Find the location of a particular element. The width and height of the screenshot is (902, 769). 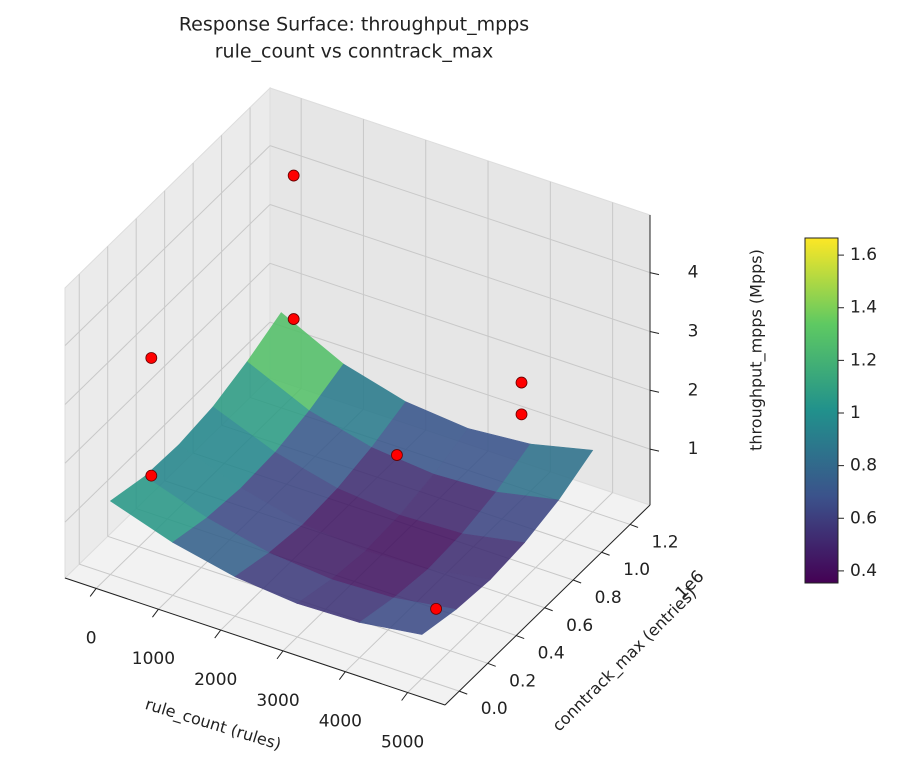

x-tick-label: 4000 is located at coordinates (340, 722).